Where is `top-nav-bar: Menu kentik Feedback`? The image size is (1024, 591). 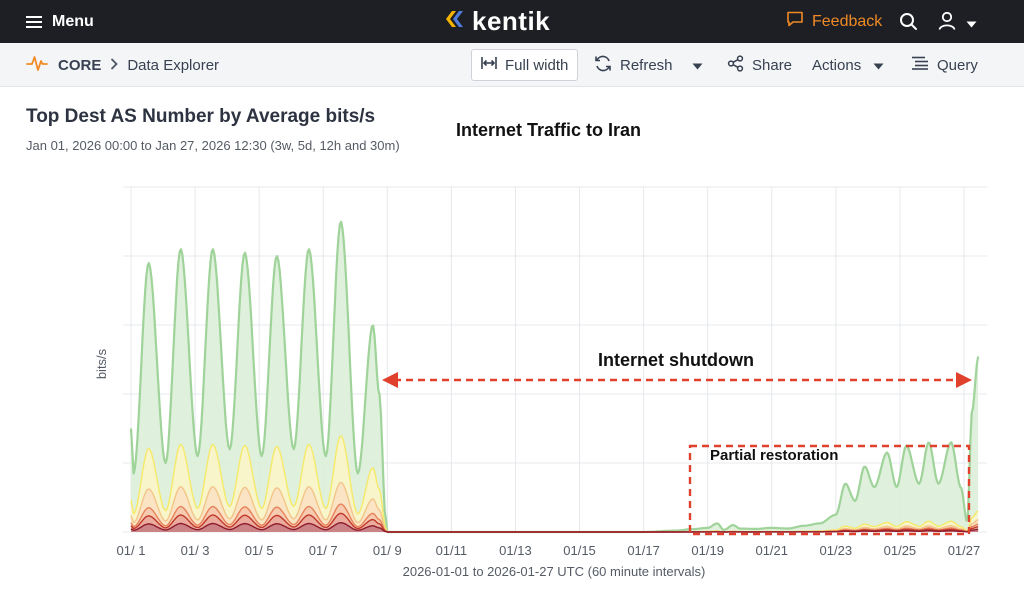
top-nav-bar: Menu kentik Feedback is located at coordinates (512, 21).